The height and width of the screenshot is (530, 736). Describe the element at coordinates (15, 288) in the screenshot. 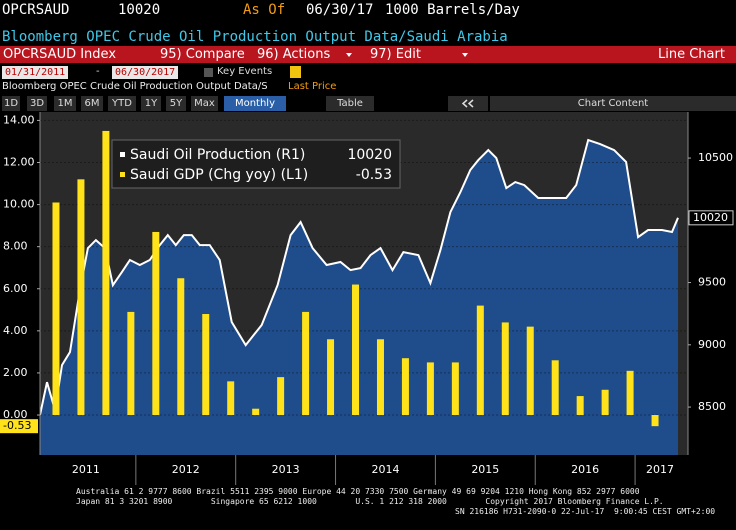

I see `y-tick-label: 6.00` at that location.